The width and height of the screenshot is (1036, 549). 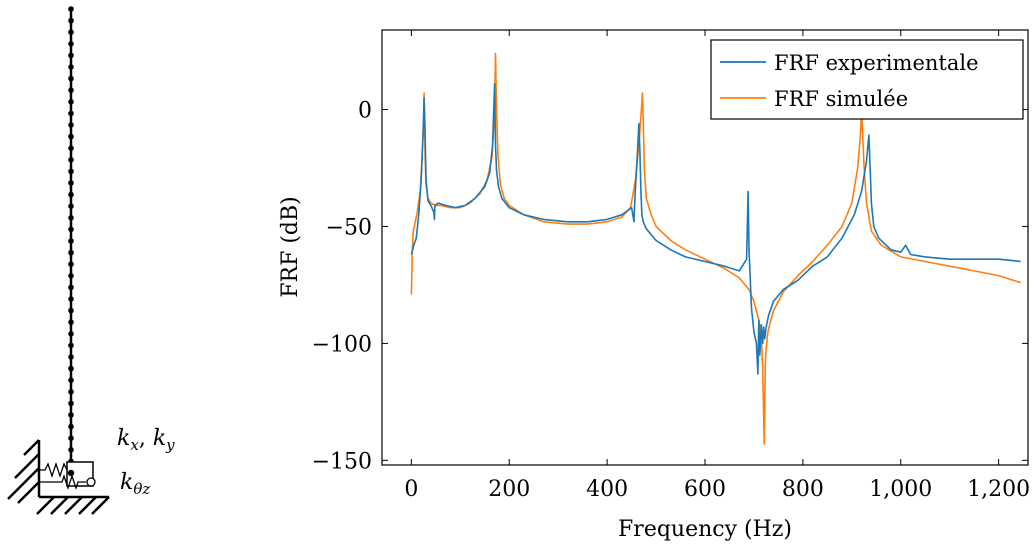 What do you see at coordinates (705, 529) in the screenshot?
I see `x-axis-label: Frequency (Hz)` at bounding box center [705, 529].